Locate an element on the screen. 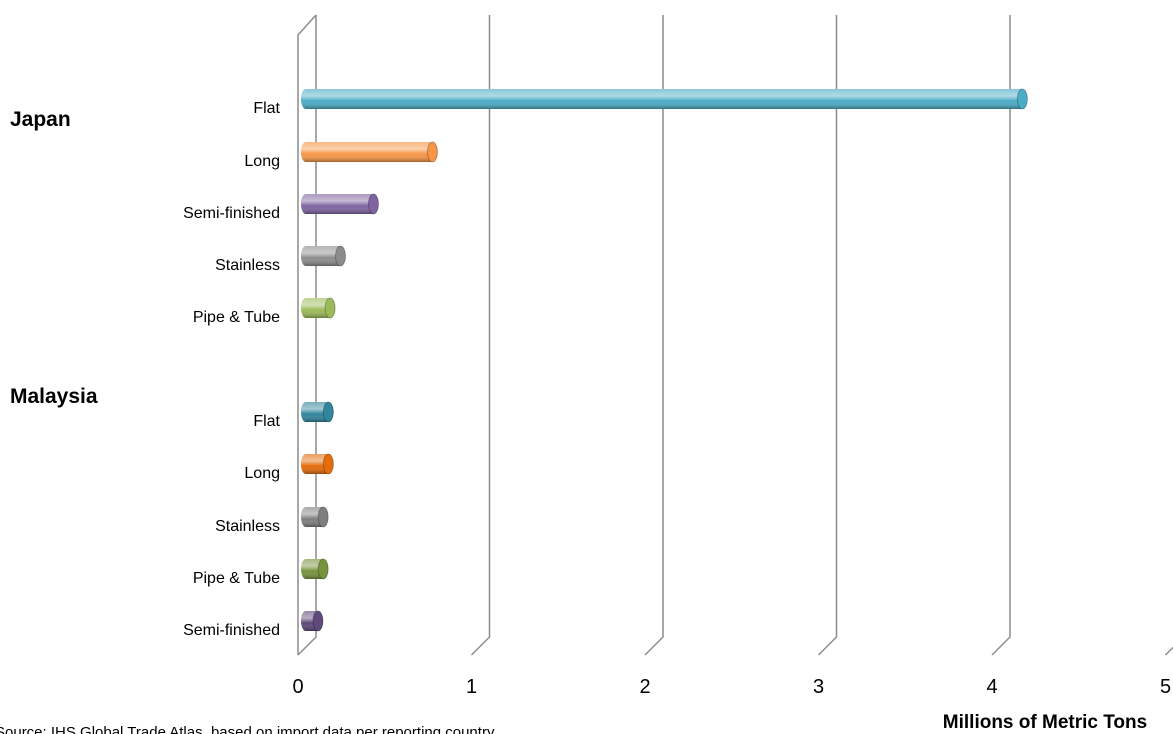  axis-wall is located at coordinates (307, 334).